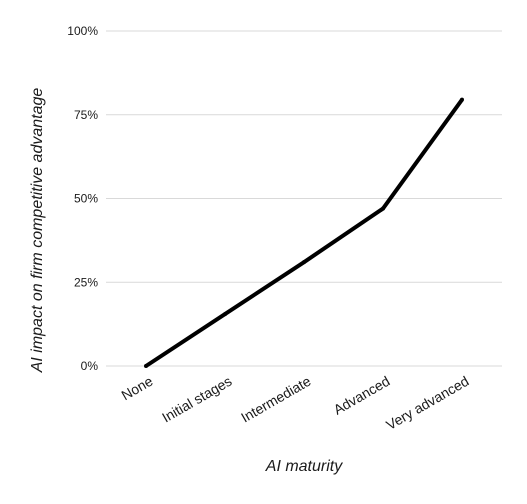 The image size is (527, 504). I want to click on y-tick-label: 75%, so click(86, 115).